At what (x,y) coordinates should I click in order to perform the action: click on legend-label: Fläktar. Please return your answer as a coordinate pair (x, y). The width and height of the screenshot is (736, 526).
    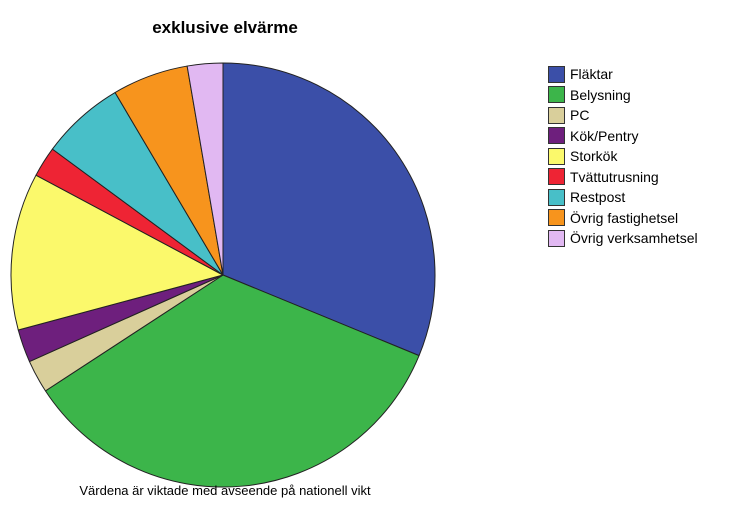
    Looking at the image, I should click on (591, 74).